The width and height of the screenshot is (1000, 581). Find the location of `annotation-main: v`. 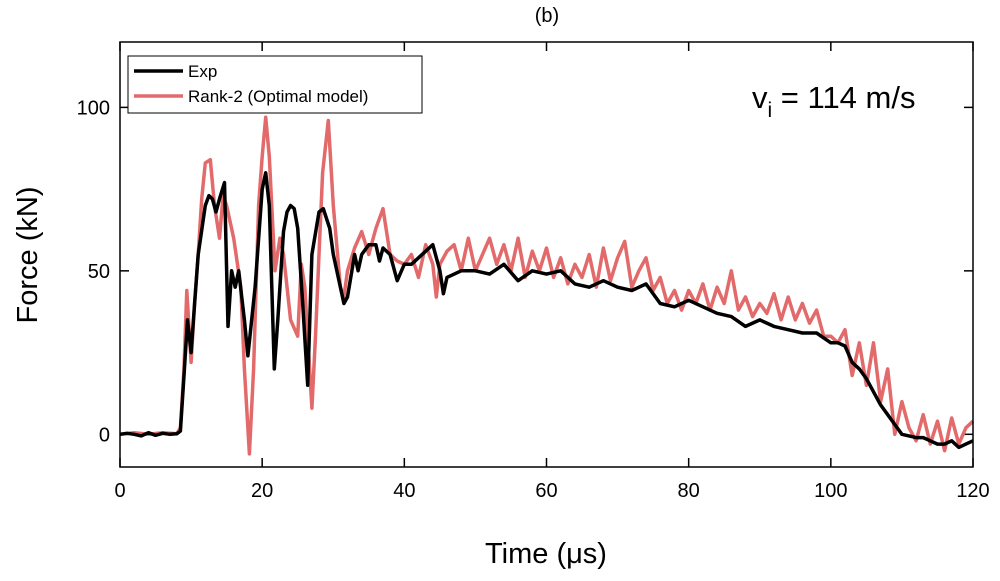

annotation-main: v is located at coordinates (760, 97).